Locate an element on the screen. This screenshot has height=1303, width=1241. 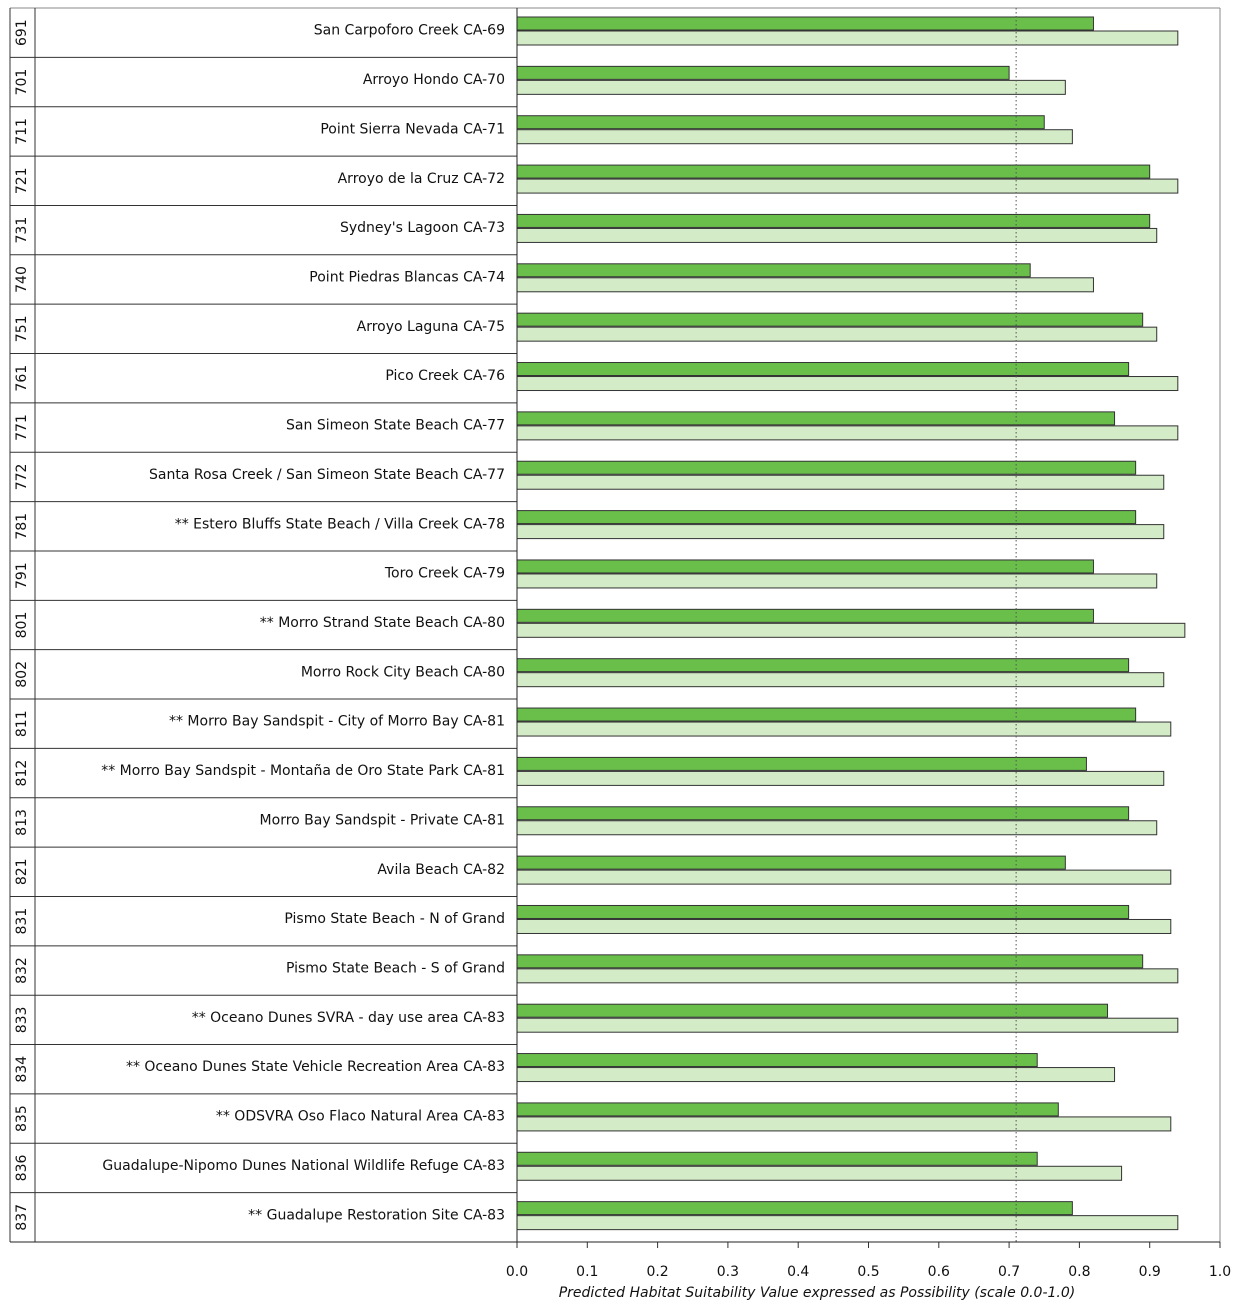
row-label: Pismo State Beach - S of Grand is located at coordinates (395, 969).